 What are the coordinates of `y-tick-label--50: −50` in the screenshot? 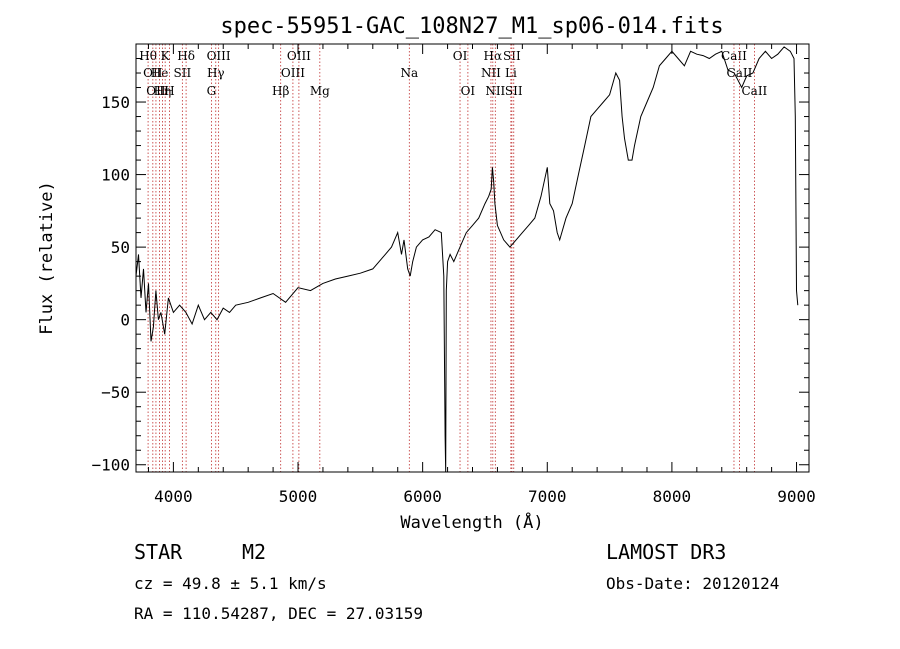 It's located at (115, 392).